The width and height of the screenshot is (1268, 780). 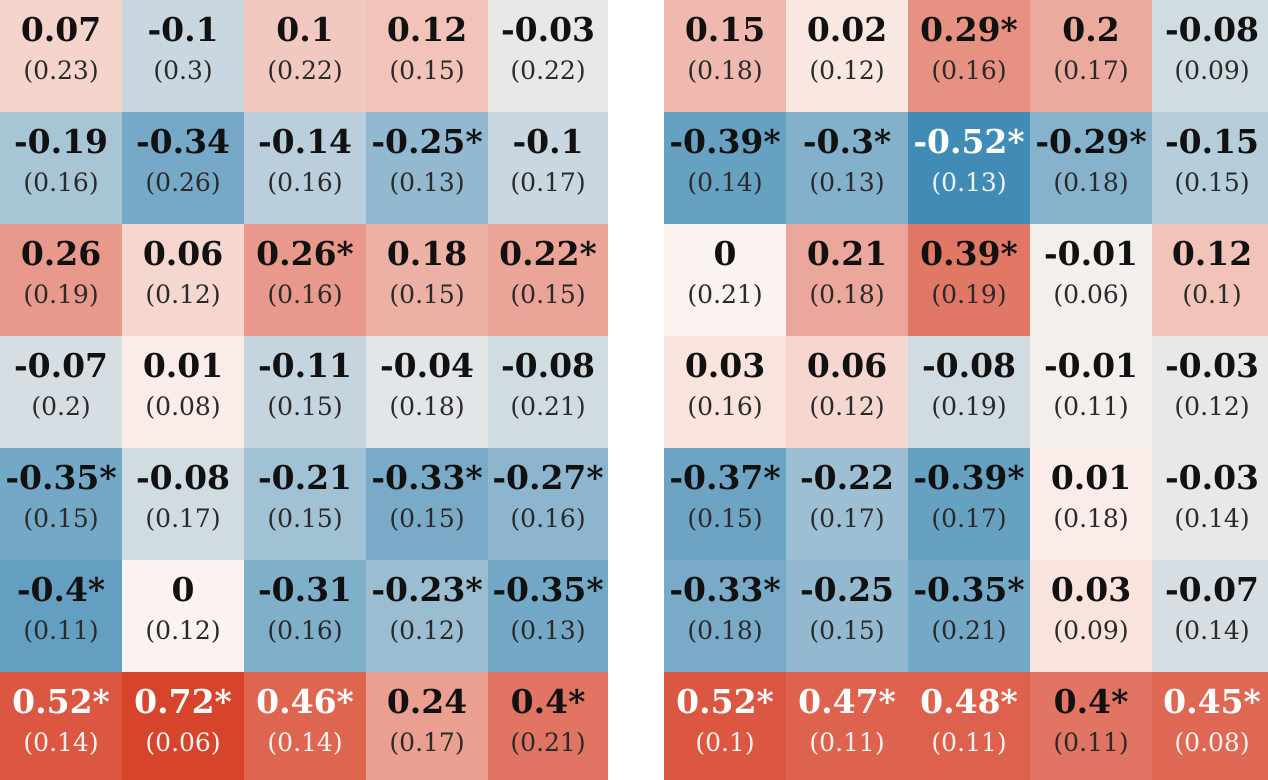 What do you see at coordinates (1091, 726) in the screenshot?
I see `heatmap-cell: 0.4* (0.11)` at bounding box center [1091, 726].